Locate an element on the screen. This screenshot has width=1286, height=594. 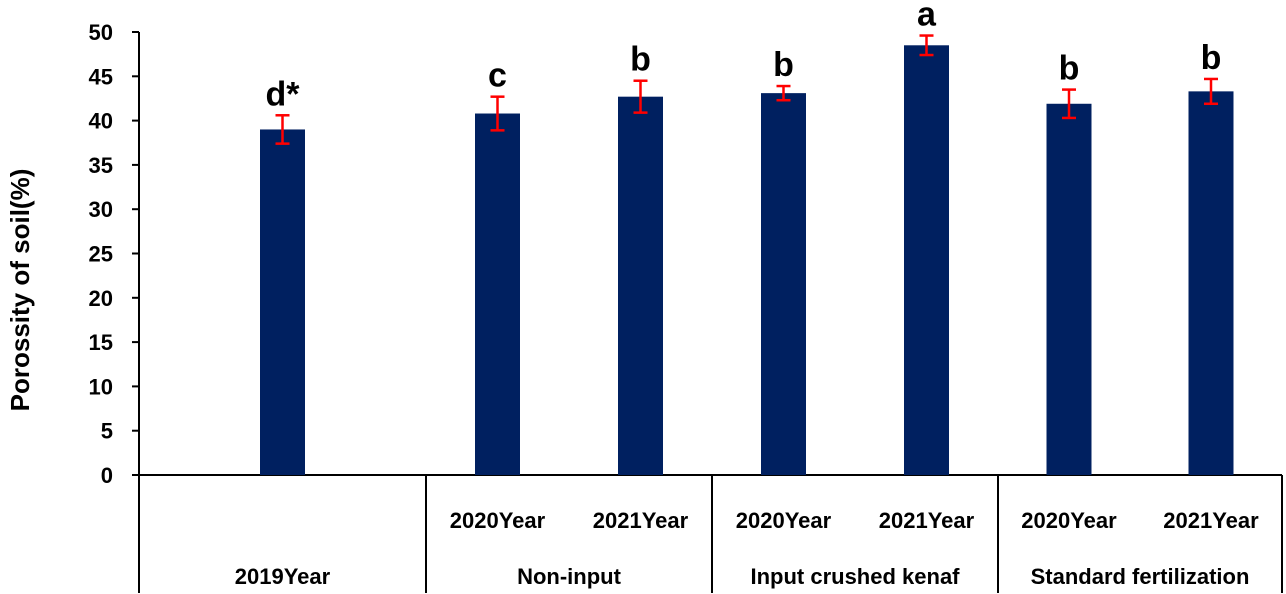
y-tick-label: 5 is located at coordinates (107, 431).